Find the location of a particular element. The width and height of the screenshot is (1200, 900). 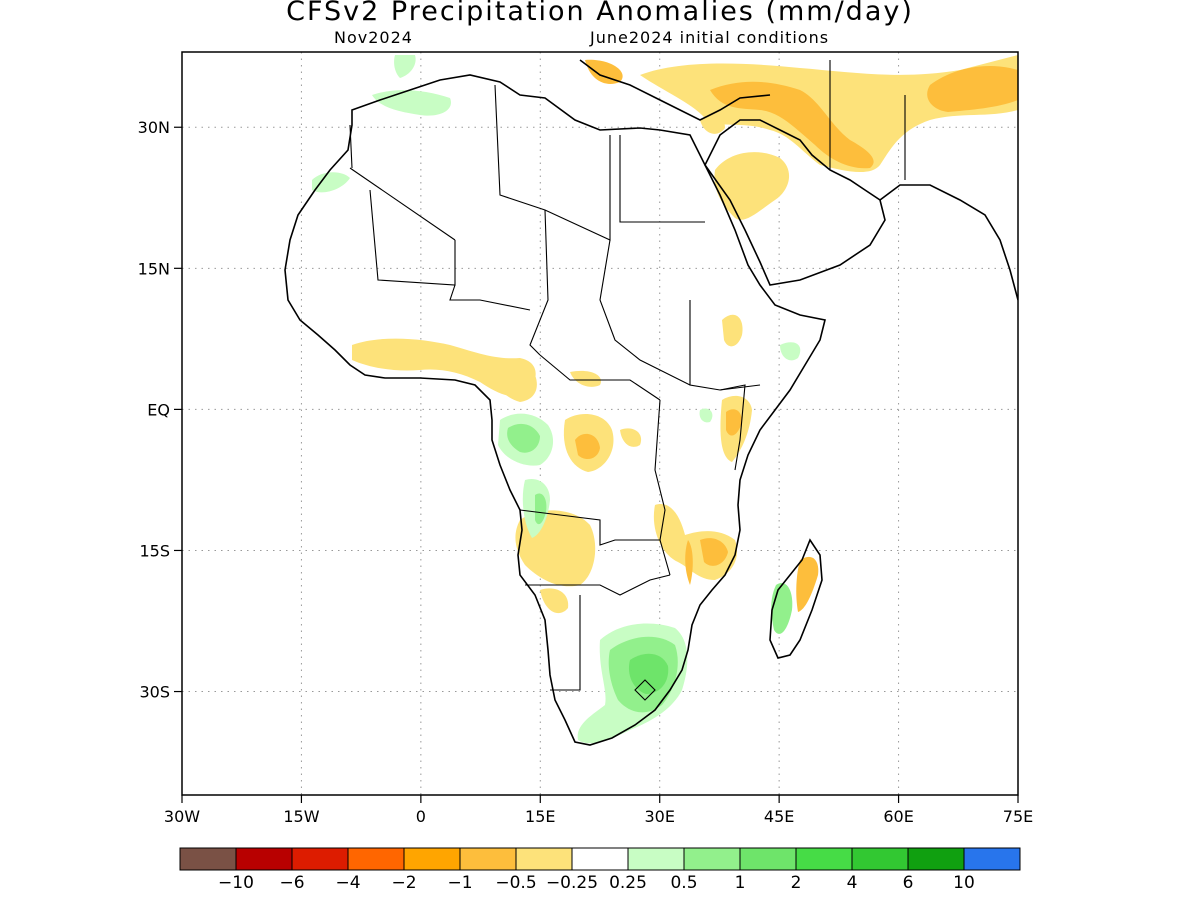

anomaly-central-africa-north is located at coordinates (585, 378).